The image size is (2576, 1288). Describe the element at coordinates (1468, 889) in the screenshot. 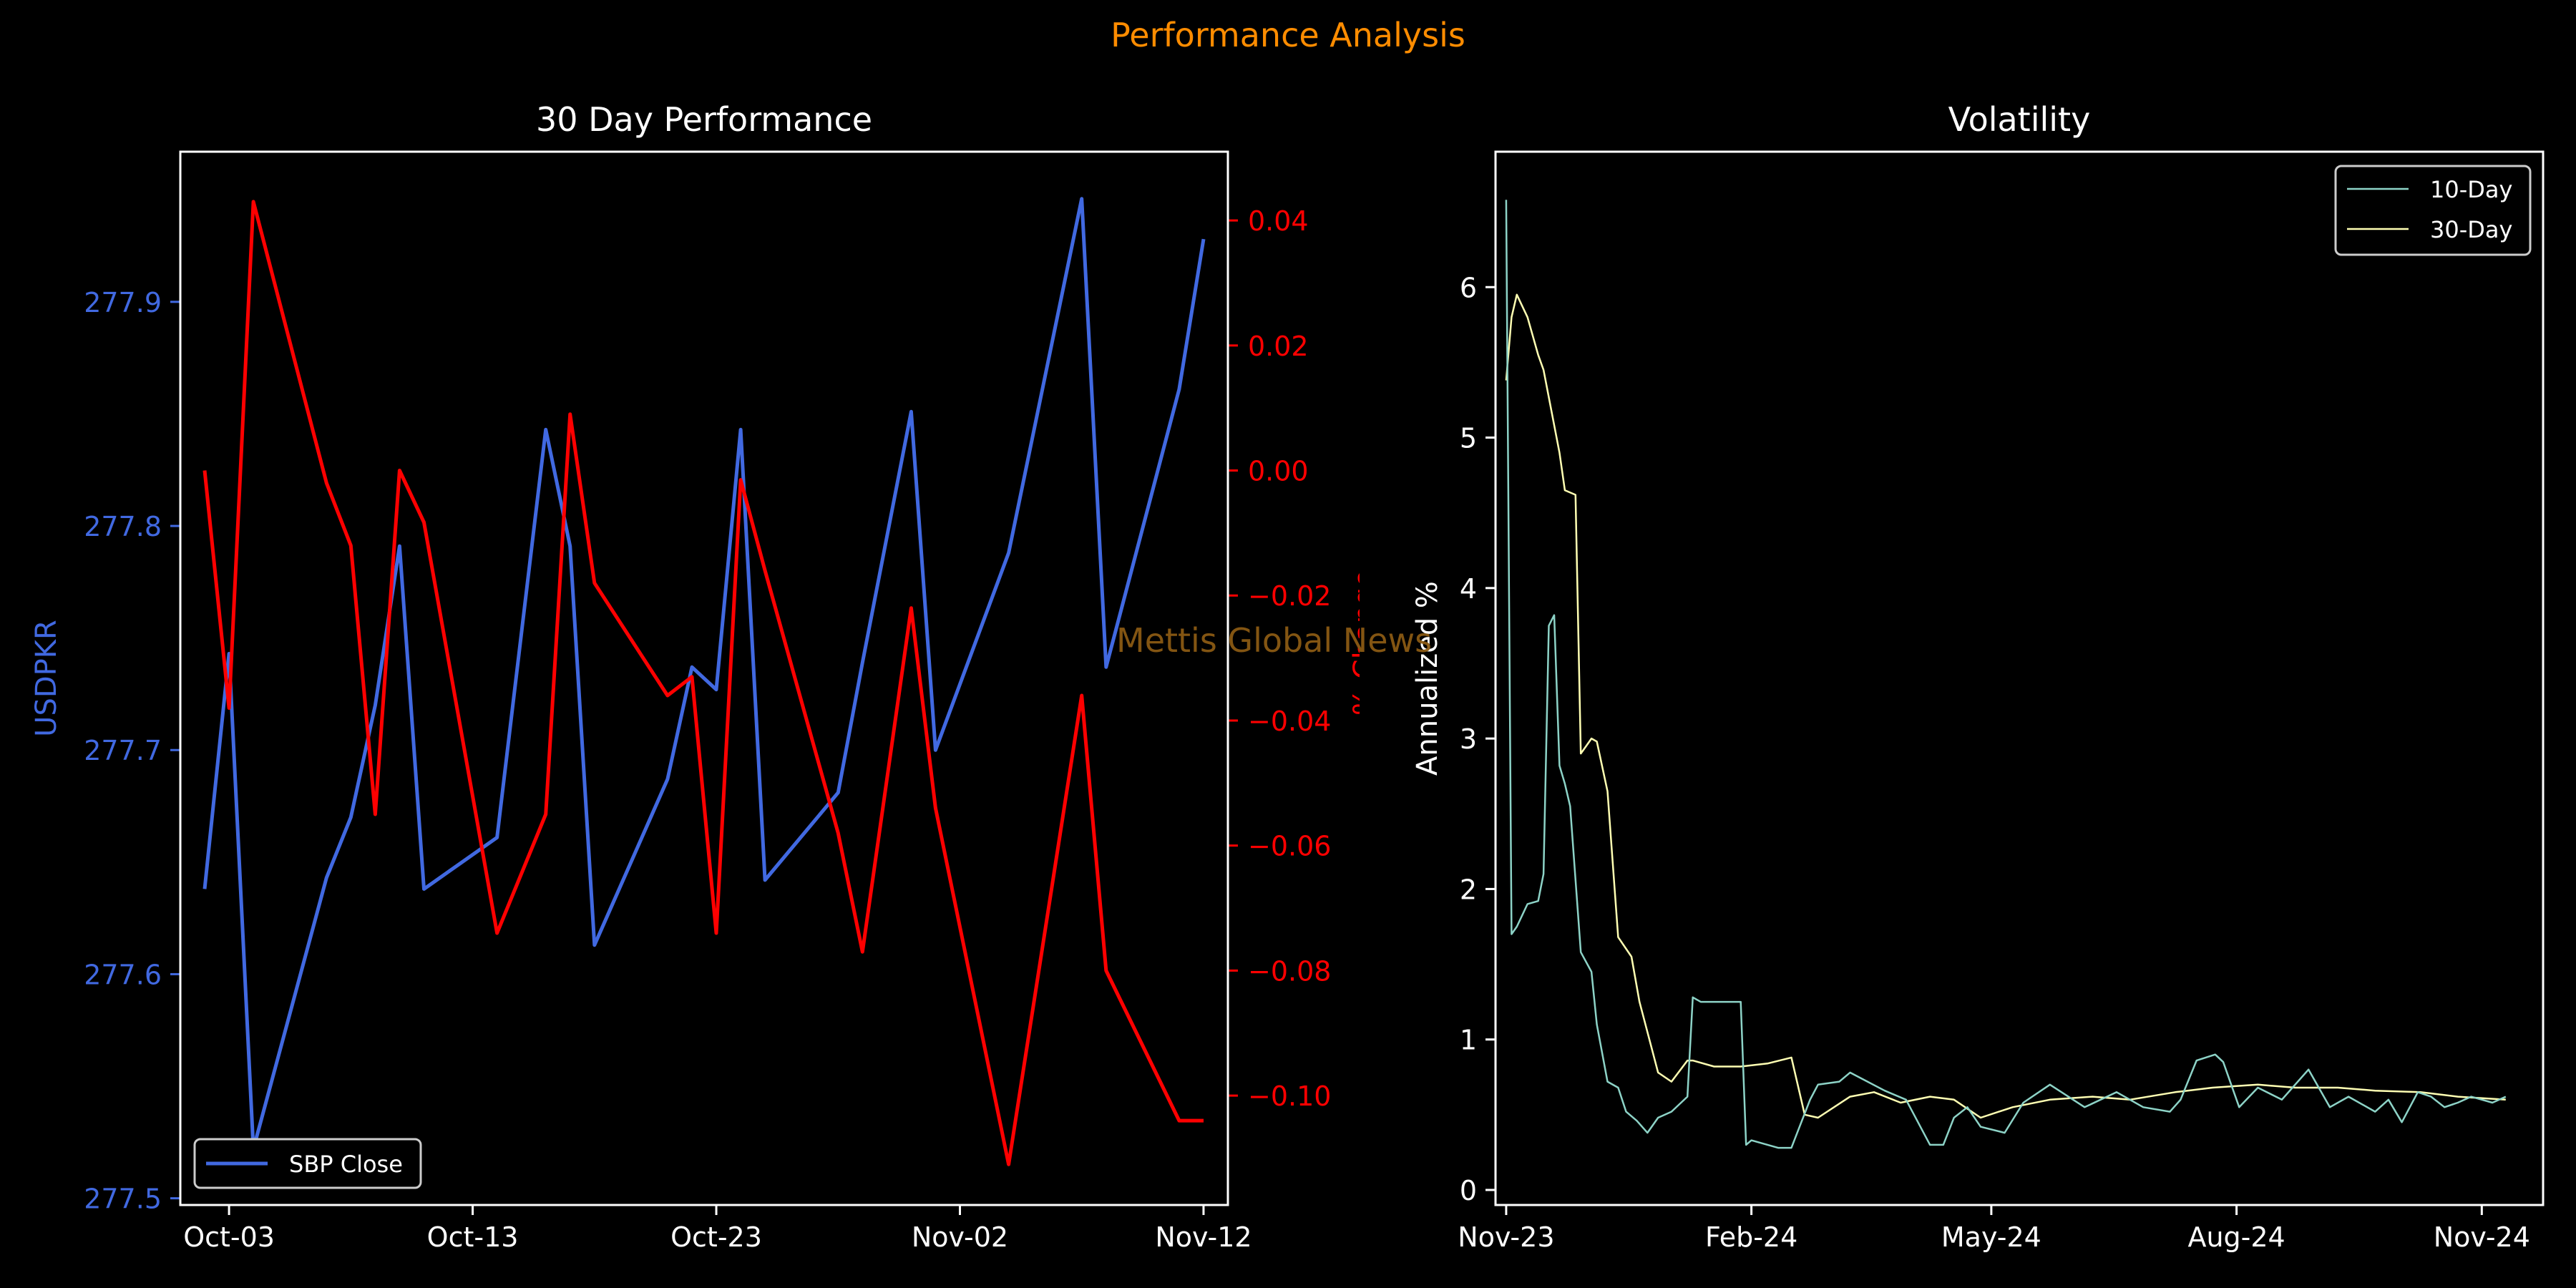

I see `y-tick-label: 2` at that location.